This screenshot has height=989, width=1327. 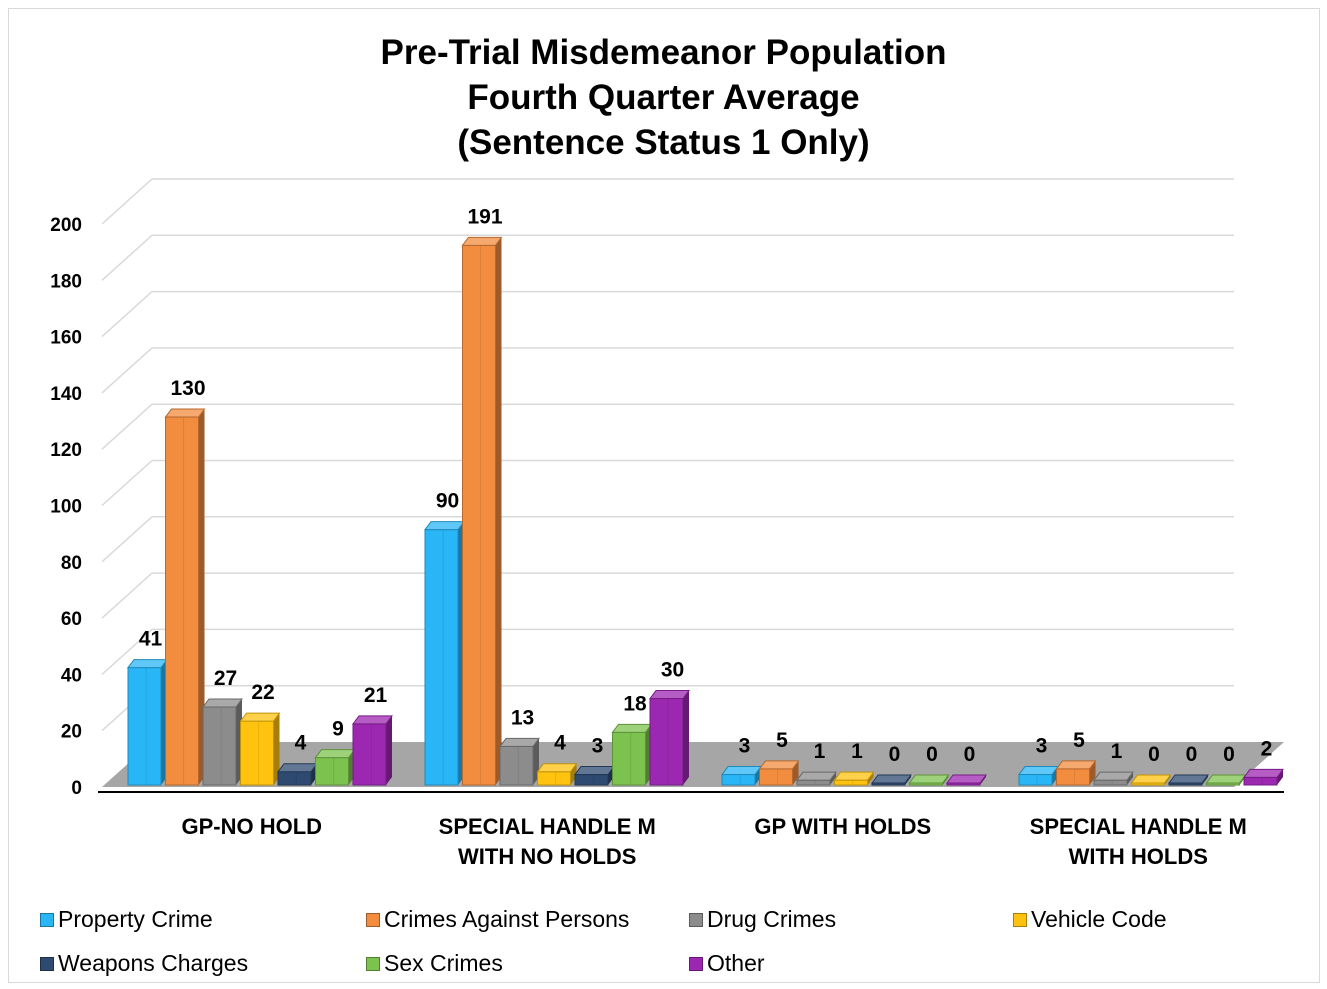 I want to click on y-tick-label: 180, so click(x=66, y=281).